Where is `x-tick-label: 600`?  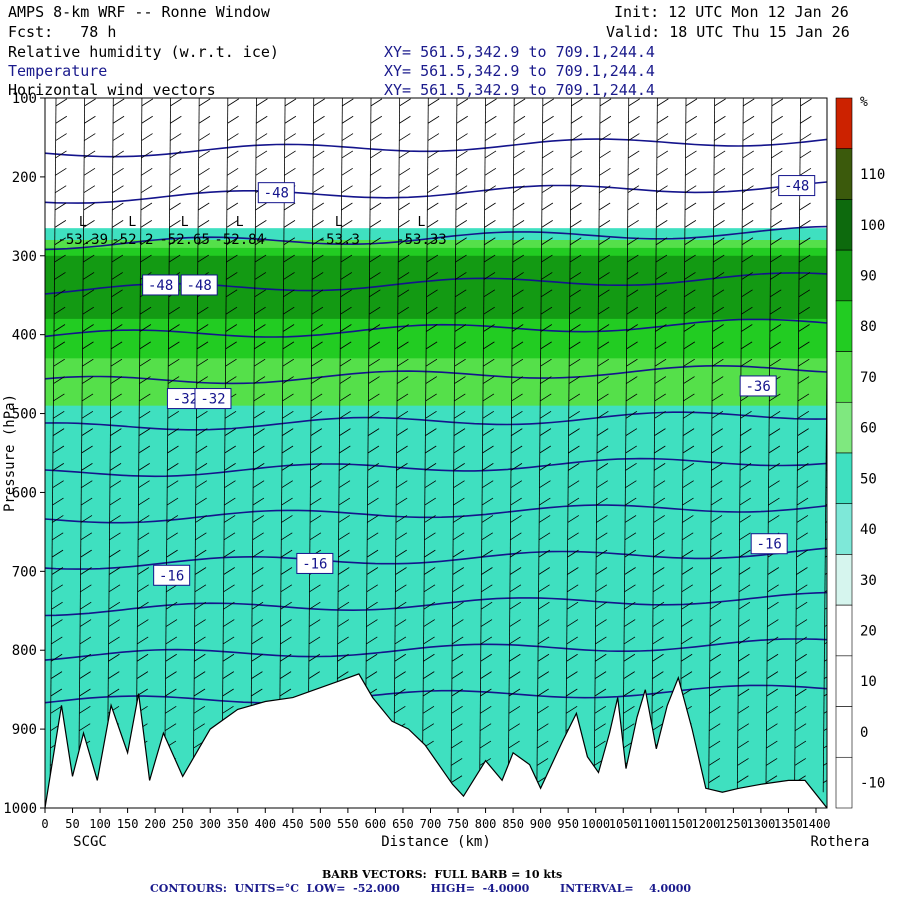 x-tick-label: 600 is located at coordinates (376, 824).